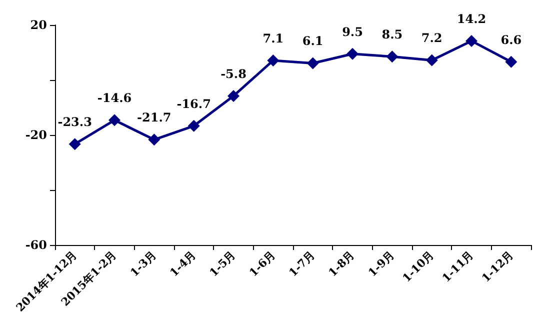 The height and width of the screenshot is (329, 549). I want to click on data-label: 9.5, so click(352, 31).